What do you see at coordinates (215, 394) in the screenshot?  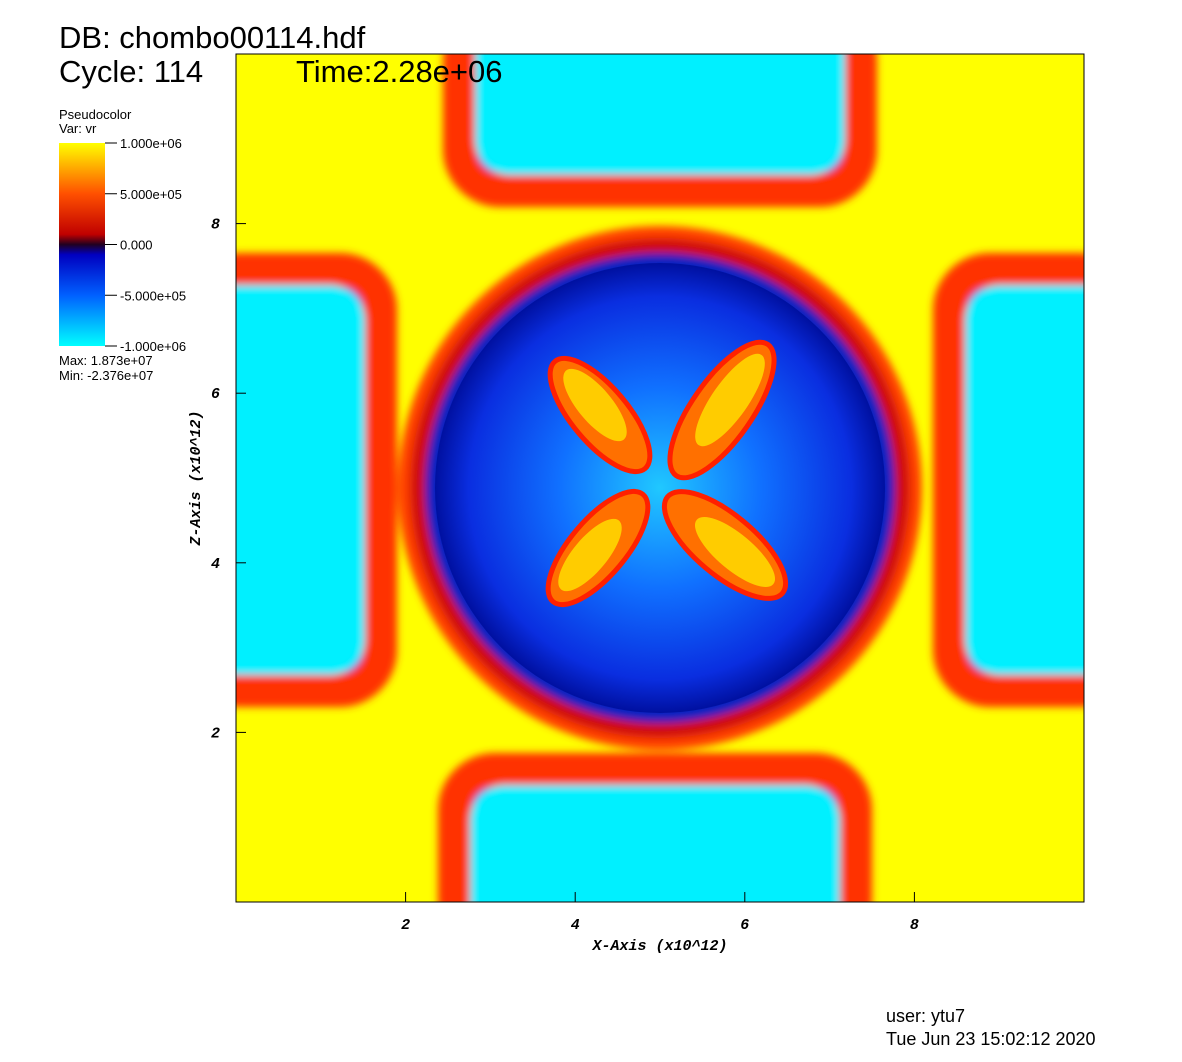 I see `y-tick-label: 6` at bounding box center [215, 394].